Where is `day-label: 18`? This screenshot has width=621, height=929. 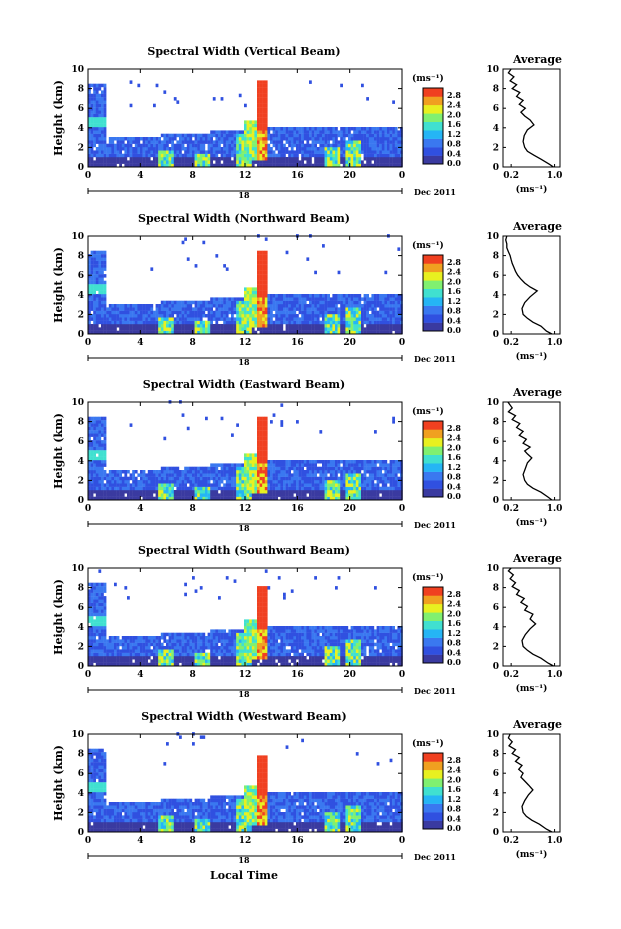
day-label: 18 is located at coordinates (244, 860).